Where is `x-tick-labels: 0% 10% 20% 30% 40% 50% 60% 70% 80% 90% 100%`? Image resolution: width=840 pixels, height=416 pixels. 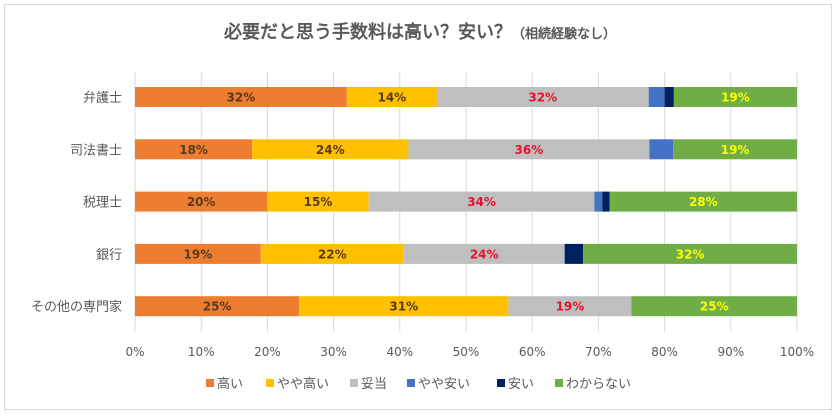
x-tick-labels: 0% 10% 20% 30% 40% 50% 60% 70% 80% 90% 100% is located at coordinates (469, 352).